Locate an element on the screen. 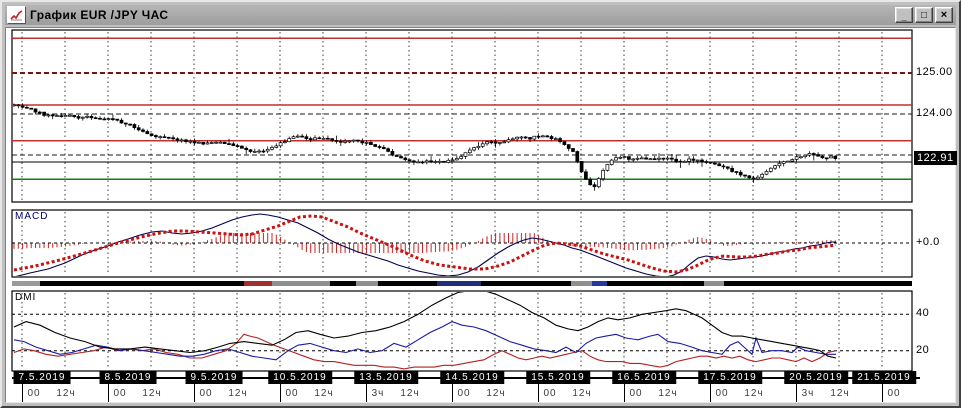  macd-line is located at coordinates (425, 244).